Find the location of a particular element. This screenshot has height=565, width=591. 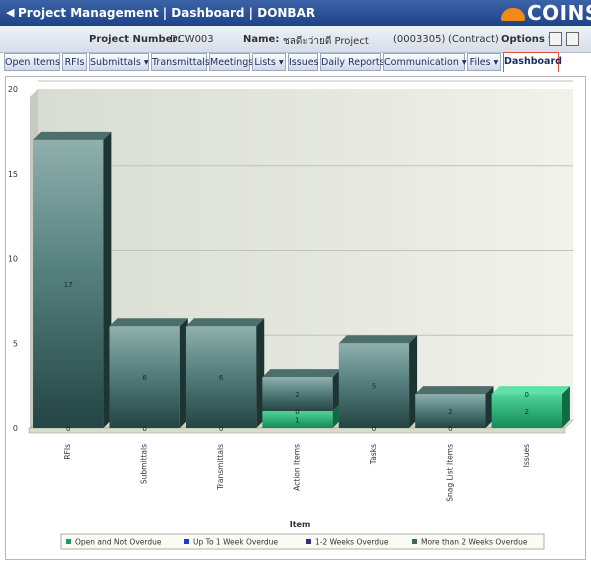

legend-label: Open and Not Overdue is located at coordinates (118, 542).